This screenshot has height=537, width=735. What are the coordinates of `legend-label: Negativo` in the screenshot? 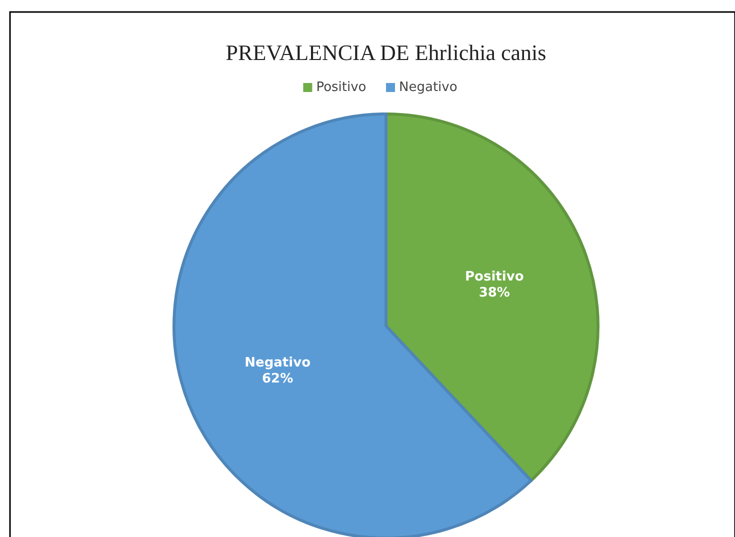 It's located at (428, 87).